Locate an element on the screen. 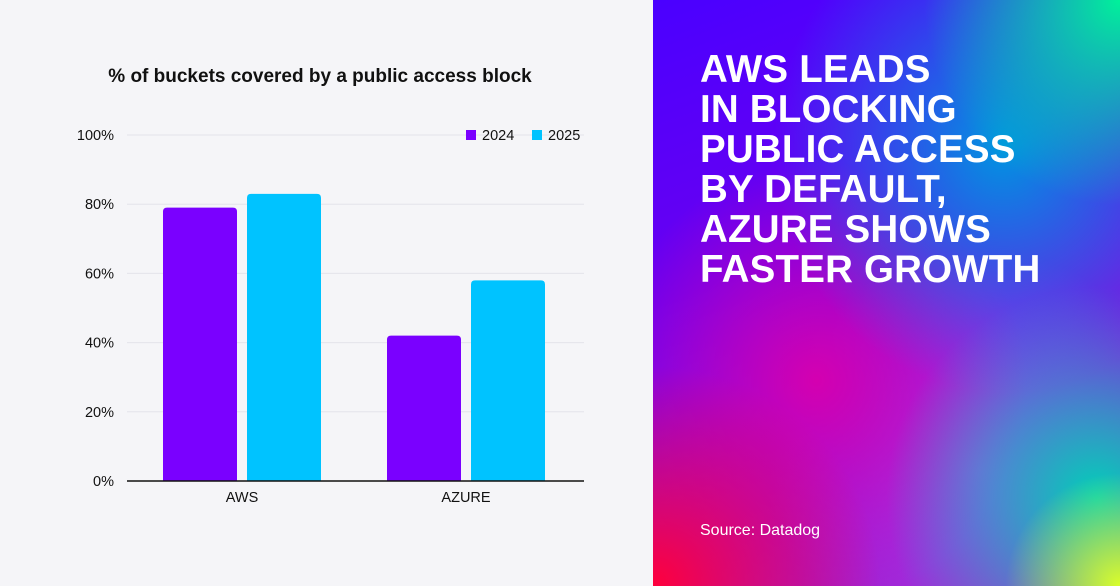  x-tick-label: AZURE is located at coordinates (465, 498).